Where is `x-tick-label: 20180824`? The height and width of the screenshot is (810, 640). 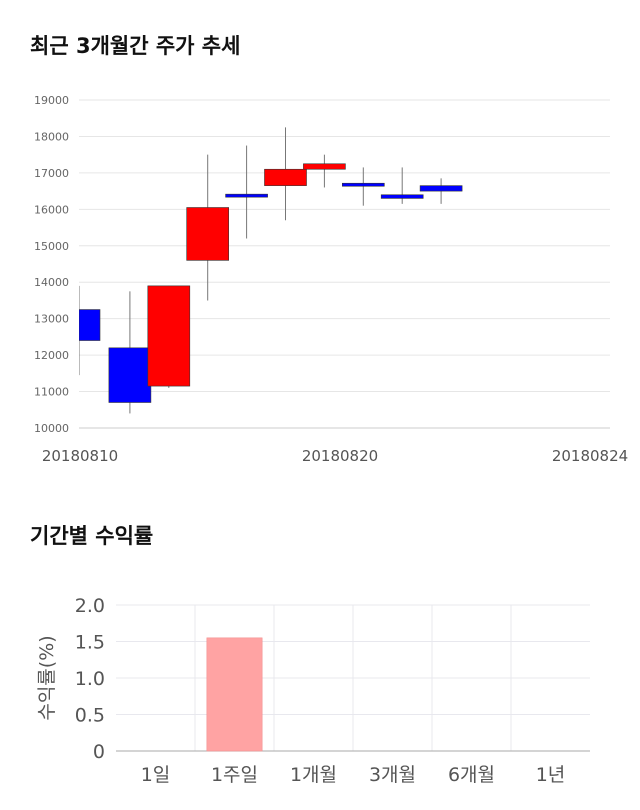
x-tick-label: 20180824 is located at coordinates (590, 456).